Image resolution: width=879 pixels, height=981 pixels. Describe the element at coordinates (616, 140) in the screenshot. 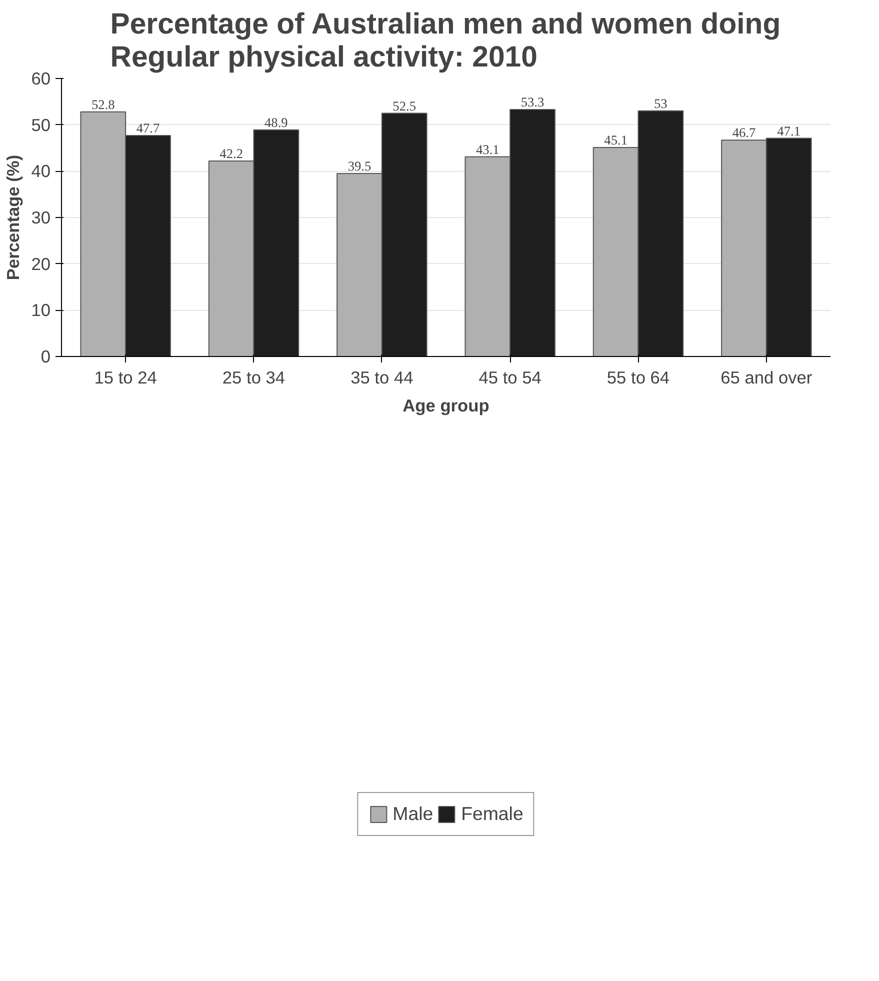

I see `data-label: 45.1` at that location.